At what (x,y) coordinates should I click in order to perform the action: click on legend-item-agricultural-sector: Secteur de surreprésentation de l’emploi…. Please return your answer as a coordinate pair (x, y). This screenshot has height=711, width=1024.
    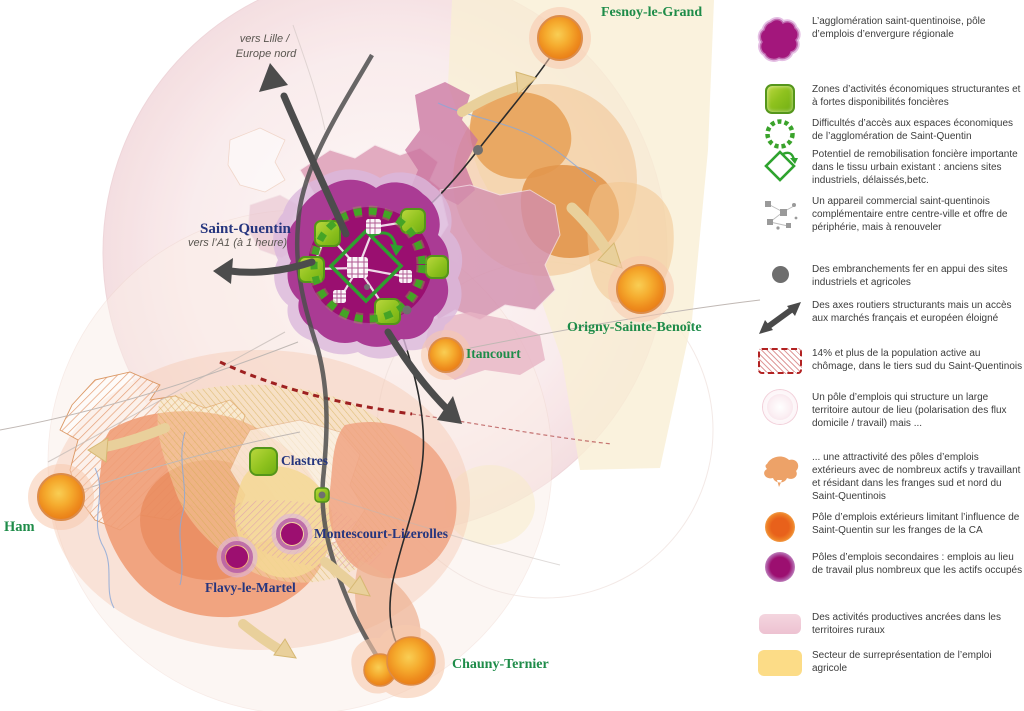
    Looking at the image, I should click on (890, 662).